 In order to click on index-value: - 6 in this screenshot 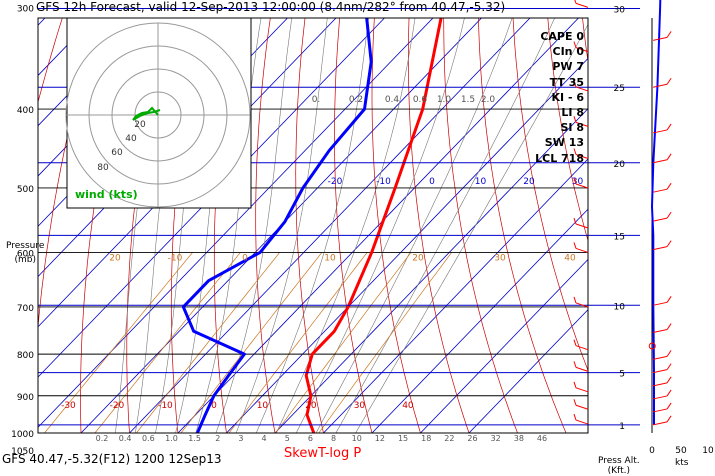, I will do `click(575, 97)`.